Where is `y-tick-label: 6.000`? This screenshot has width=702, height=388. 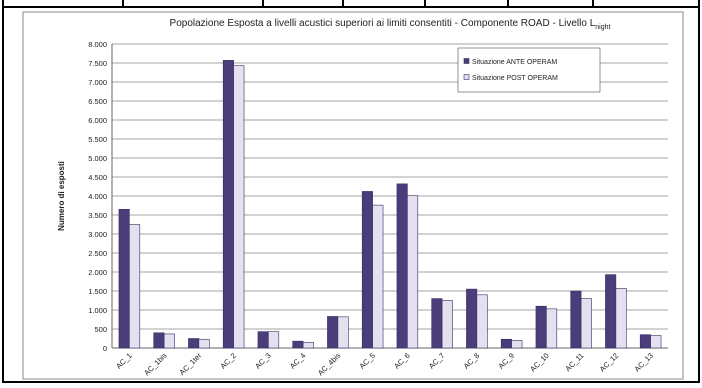
y-tick-label: 6.000 is located at coordinates (97, 120).